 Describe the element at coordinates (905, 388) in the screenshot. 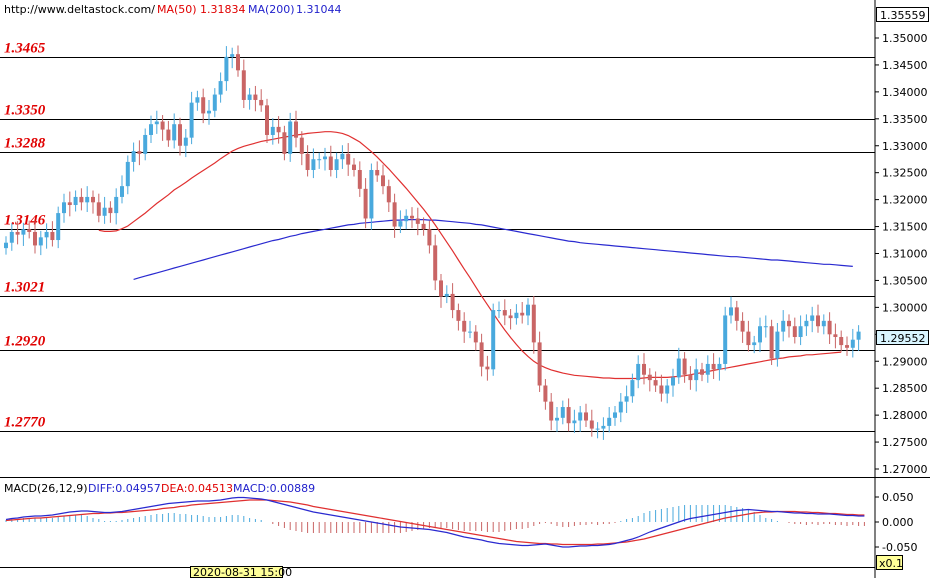

I see `price-tick-label: 1.28500` at that location.